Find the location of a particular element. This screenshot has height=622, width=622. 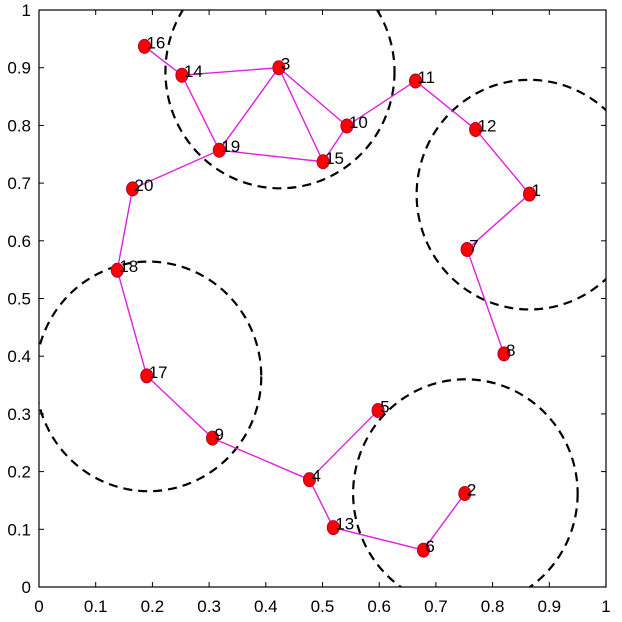

y-tick-label: 0.9 is located at coordinates (19, 68).